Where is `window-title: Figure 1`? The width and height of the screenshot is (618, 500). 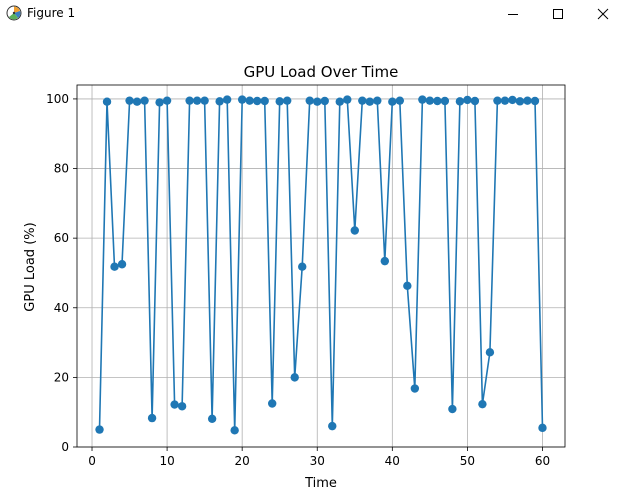 window-title: Figure 1 is located at coordinates (51, 13).